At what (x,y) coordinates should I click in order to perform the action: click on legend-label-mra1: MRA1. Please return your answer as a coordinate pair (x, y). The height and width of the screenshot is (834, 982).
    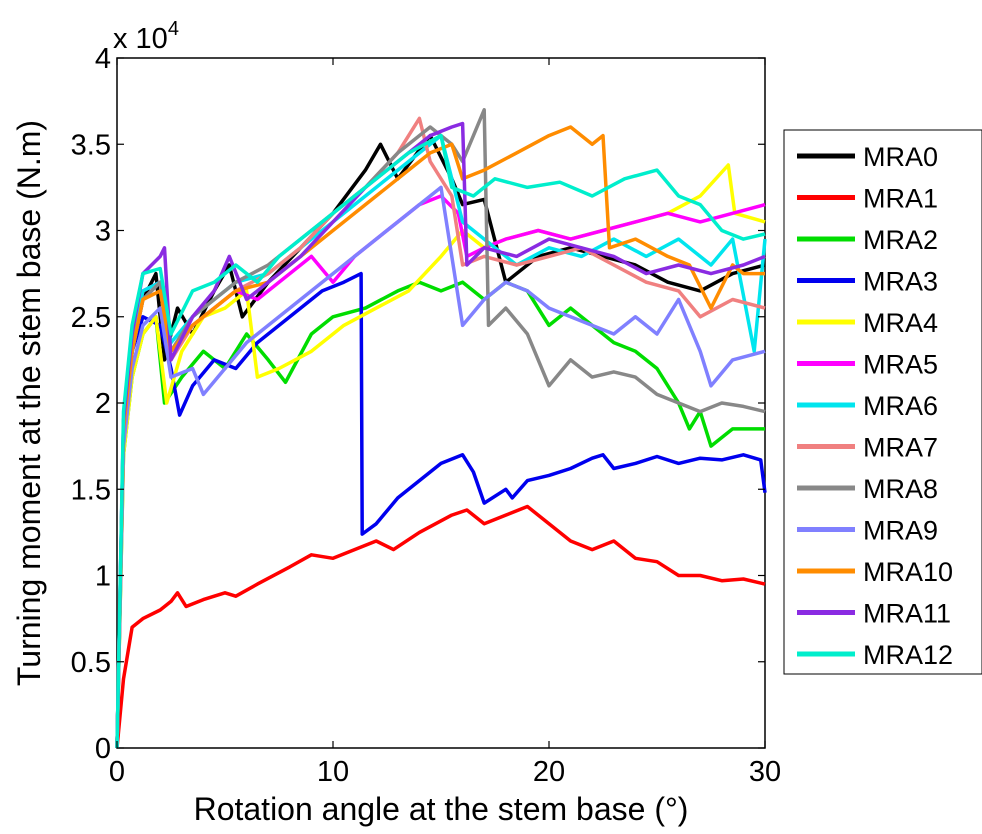
    Looking at the image, I should click on (900, 199).